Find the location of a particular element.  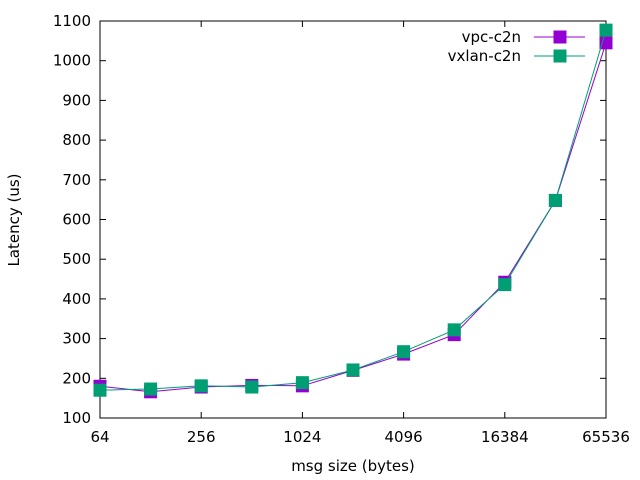

x-tick-label: 16384 is located at coordinates (505, 437).